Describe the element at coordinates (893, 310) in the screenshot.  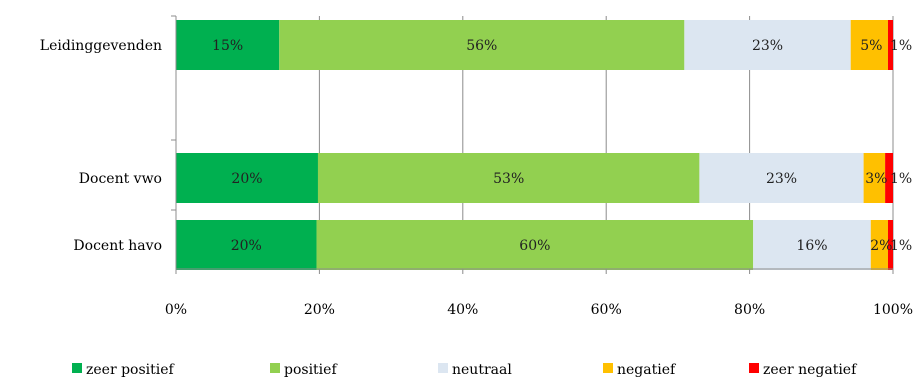
I see `x-tick-label: 100%` at that location.